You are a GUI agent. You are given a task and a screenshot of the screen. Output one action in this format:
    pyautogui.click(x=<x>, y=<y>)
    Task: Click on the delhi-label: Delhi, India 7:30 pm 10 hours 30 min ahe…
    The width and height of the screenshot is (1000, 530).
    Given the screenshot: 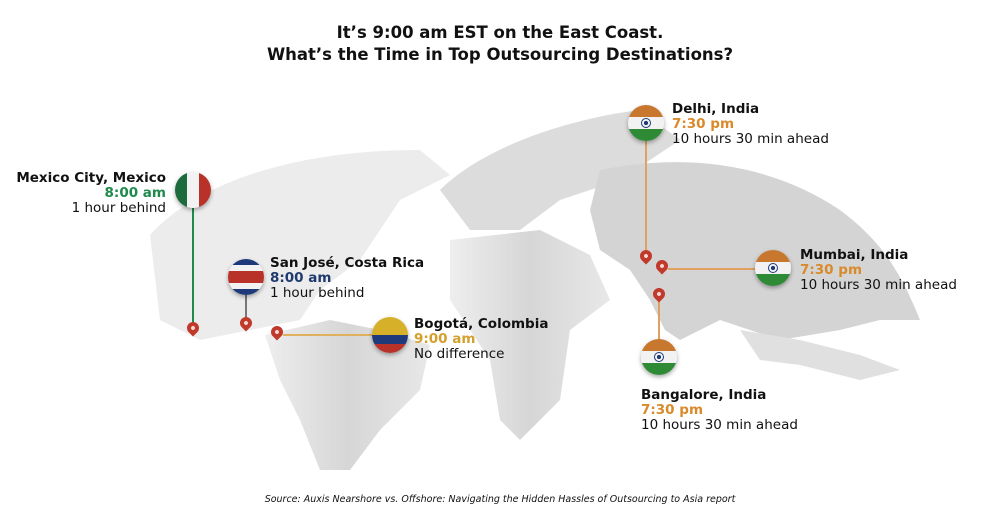 What is the action you would take?
    pyautogui.click(x=750, y=124)
    